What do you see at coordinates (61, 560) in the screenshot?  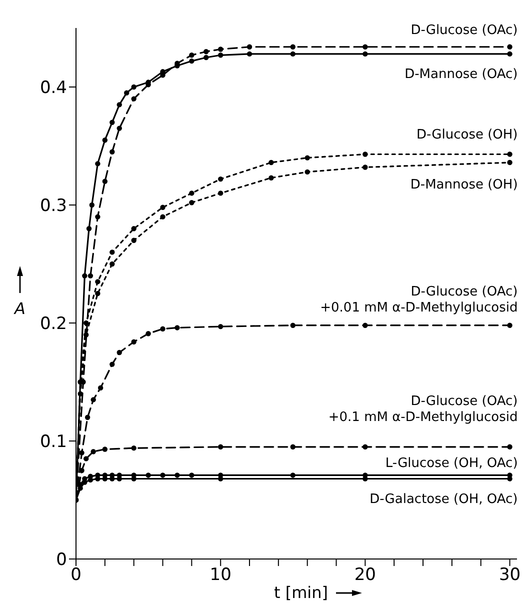 I see `y-tick-label: 0` at bounding box center [61, 560].